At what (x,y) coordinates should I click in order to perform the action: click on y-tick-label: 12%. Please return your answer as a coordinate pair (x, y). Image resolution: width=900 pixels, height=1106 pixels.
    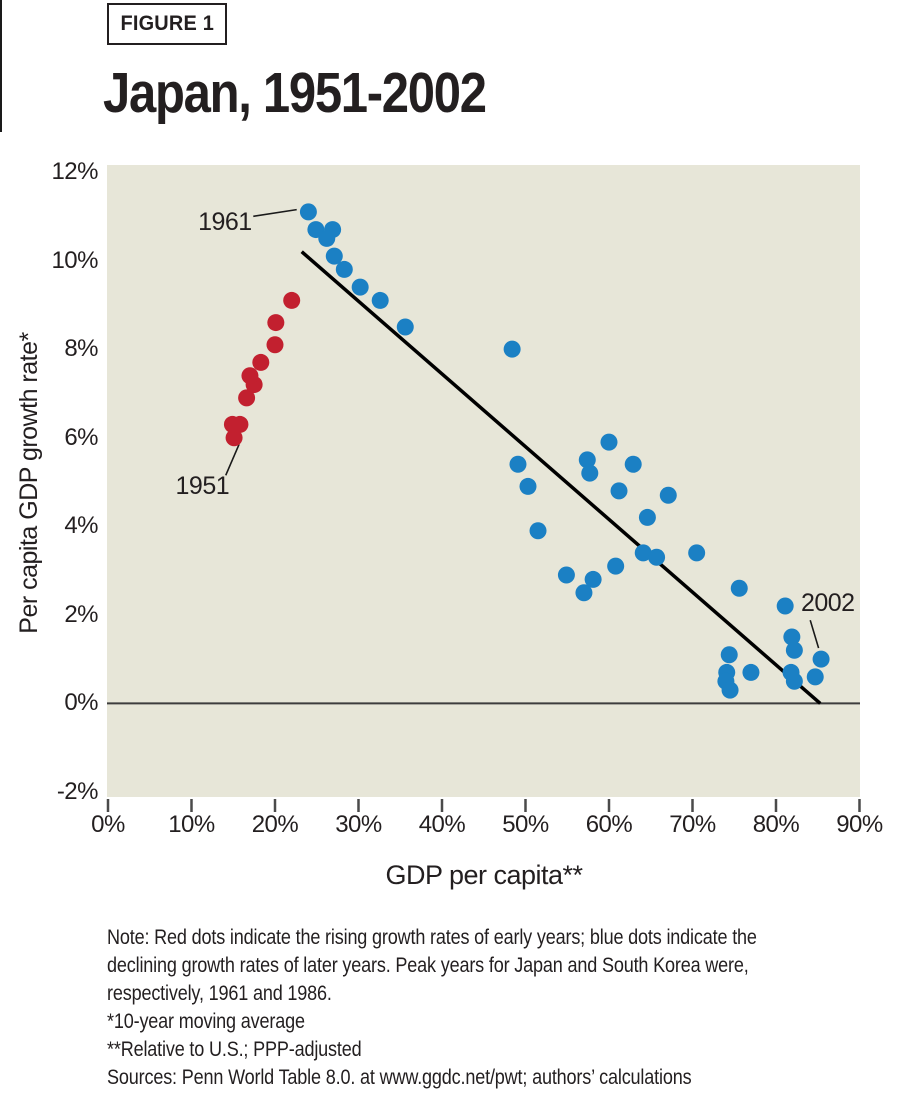
    Looking at the image, I should click on (74, 171).